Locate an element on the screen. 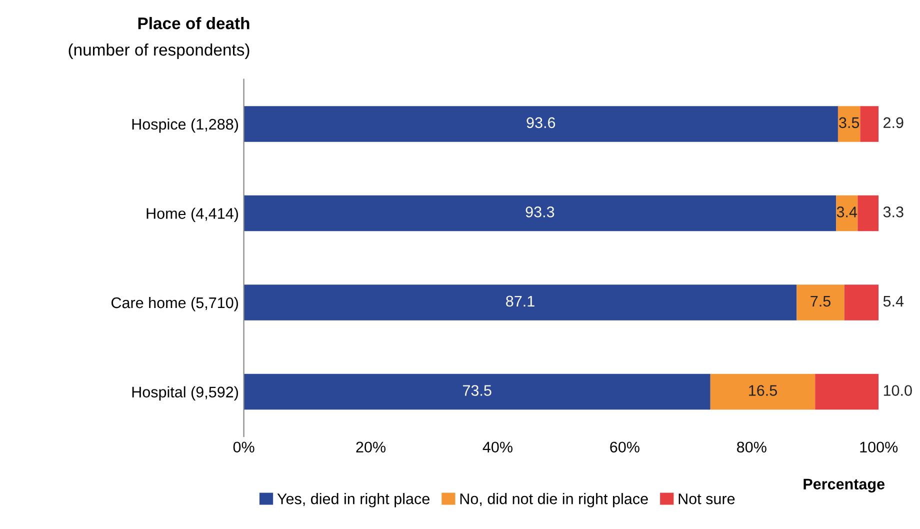 The image size is (920, 529). data-label: 93.3 is located at coordinates (540, 212).